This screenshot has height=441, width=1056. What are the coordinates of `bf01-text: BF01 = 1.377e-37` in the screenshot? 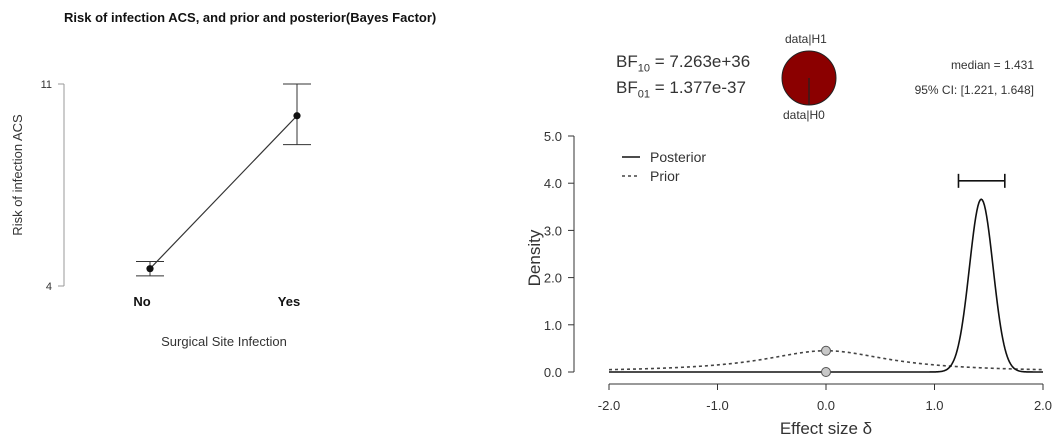 It's located at (681, 89).